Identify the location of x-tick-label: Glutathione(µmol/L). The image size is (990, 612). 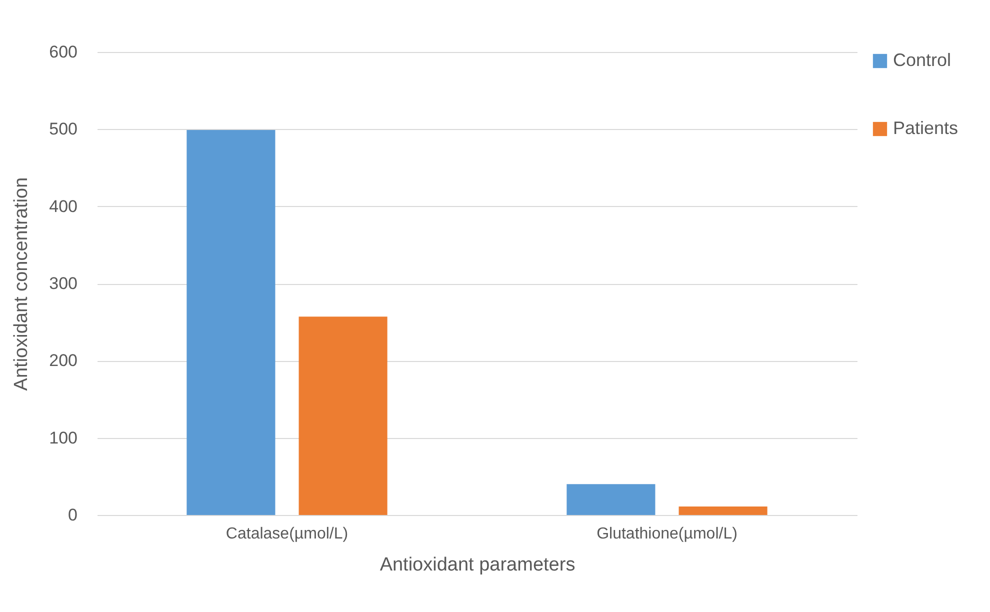
(667, 534).